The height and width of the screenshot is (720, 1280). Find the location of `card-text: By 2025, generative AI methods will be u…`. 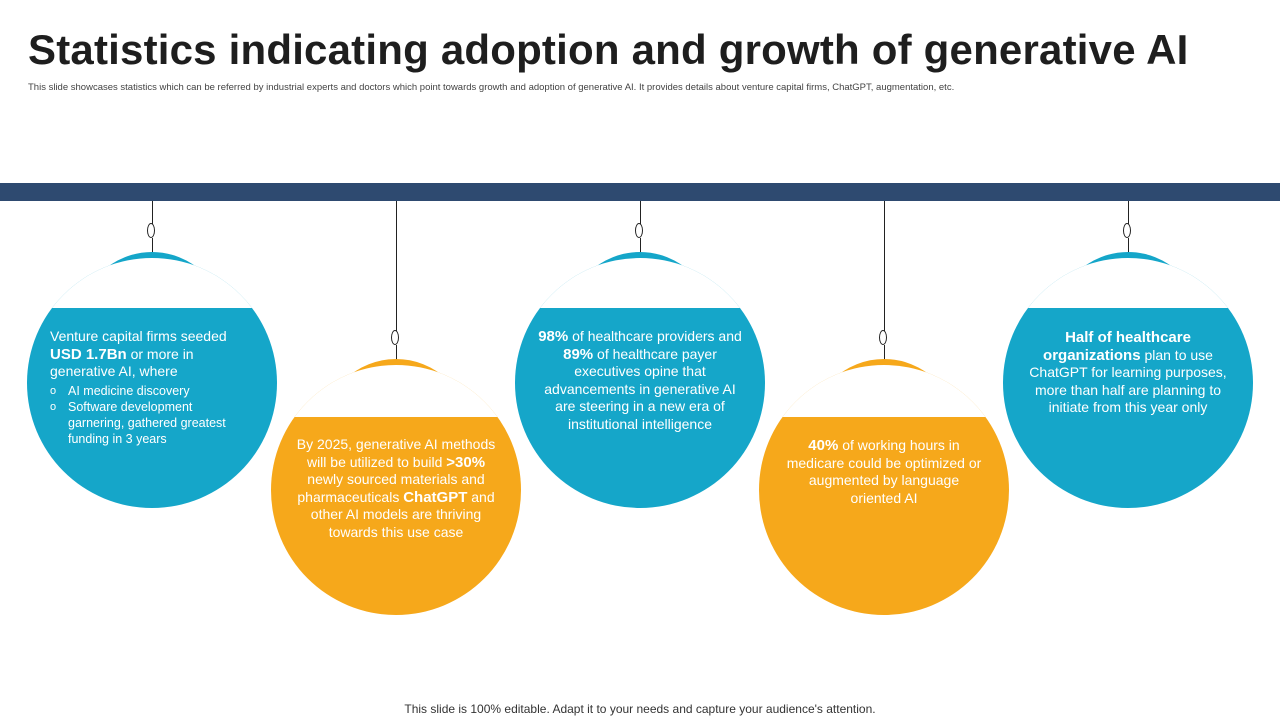

card-text: By 2025, generative AI methods will be u… is located at coordinates (396, 488).